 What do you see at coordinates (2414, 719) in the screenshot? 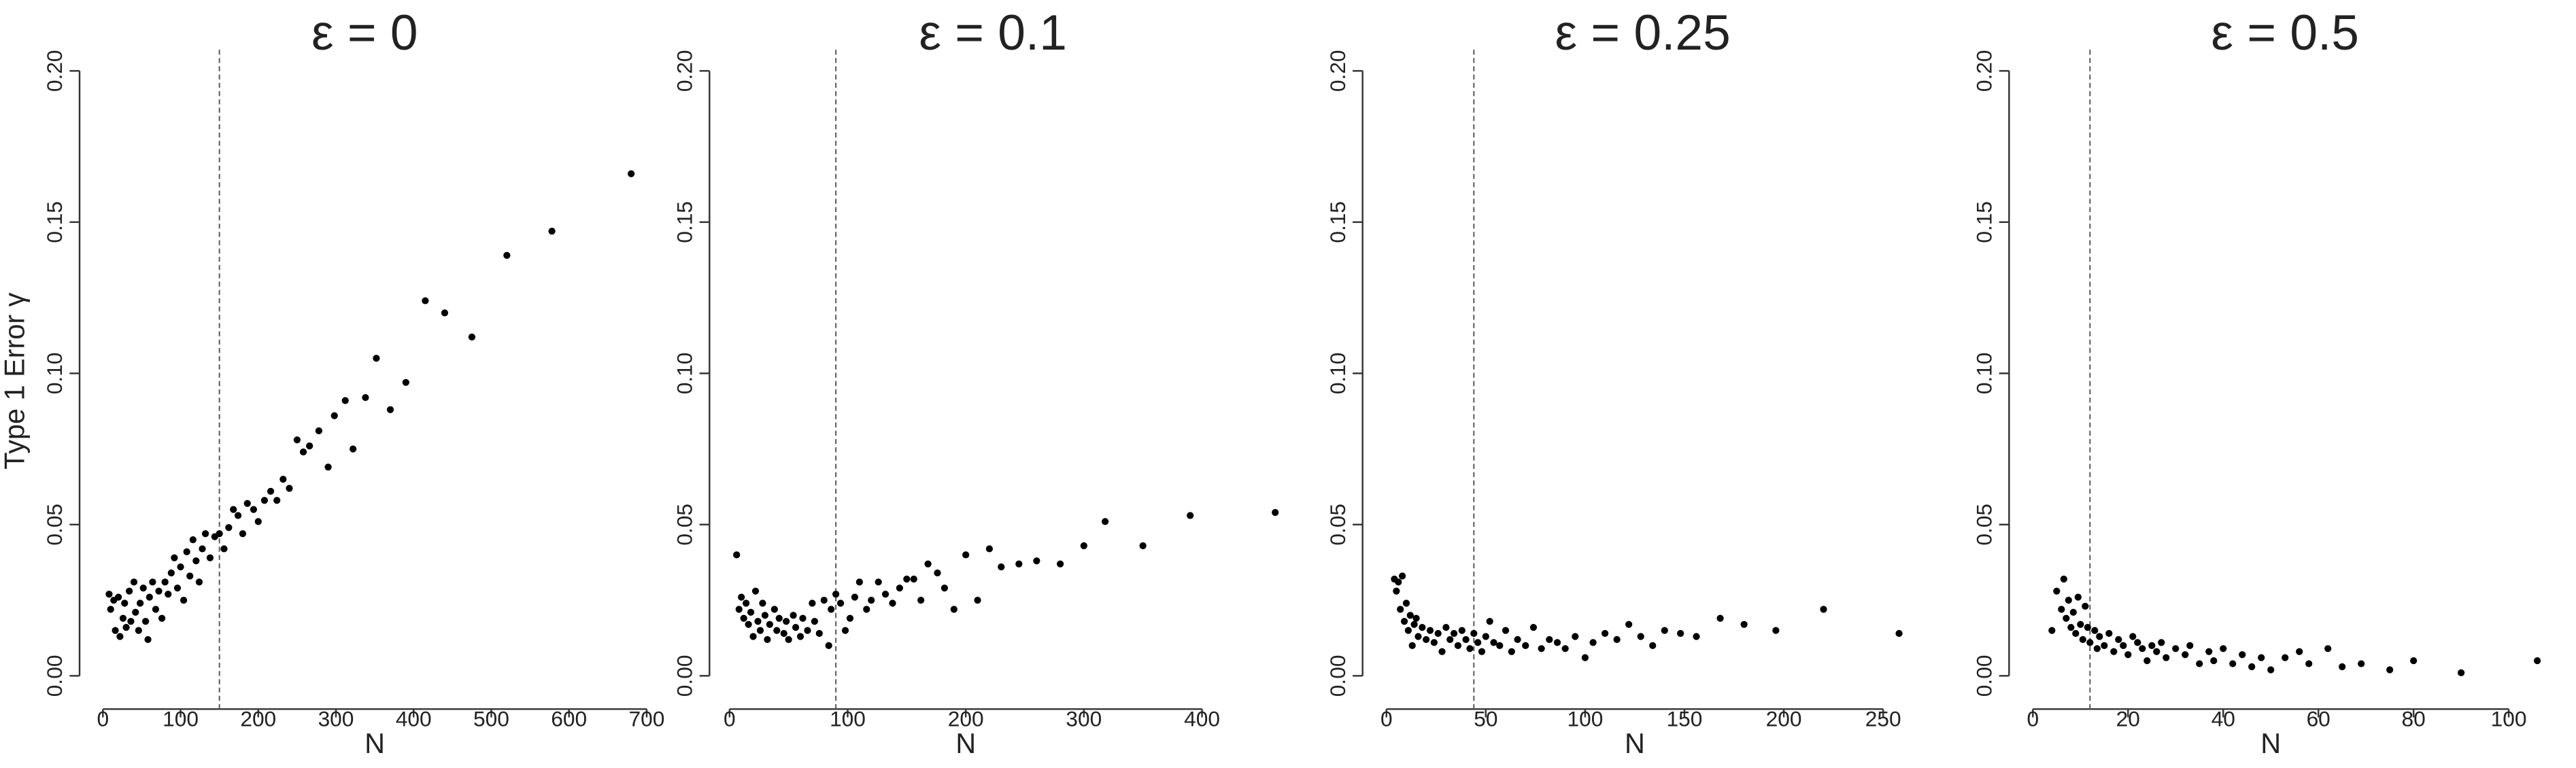
I see `x-tick-label: 80` at bounding box center [2414, 719].